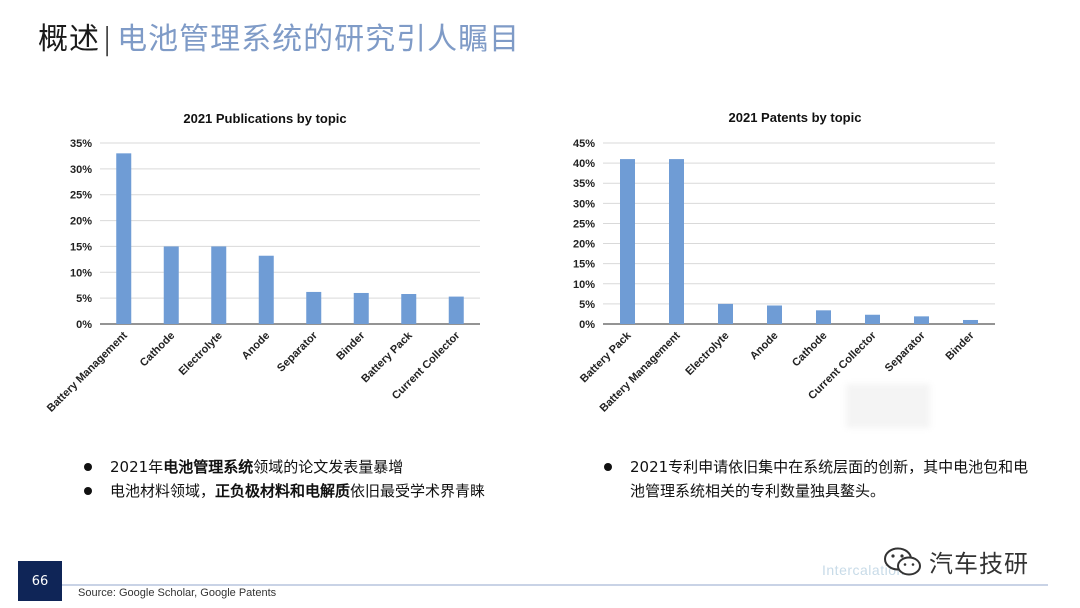 The width and height of the screenshot is (1080, 608). Describe the element at coordinates (319, 39) in the screenshot. I see `title-main: 电池管理系统的研究引人瞩目` at that location.